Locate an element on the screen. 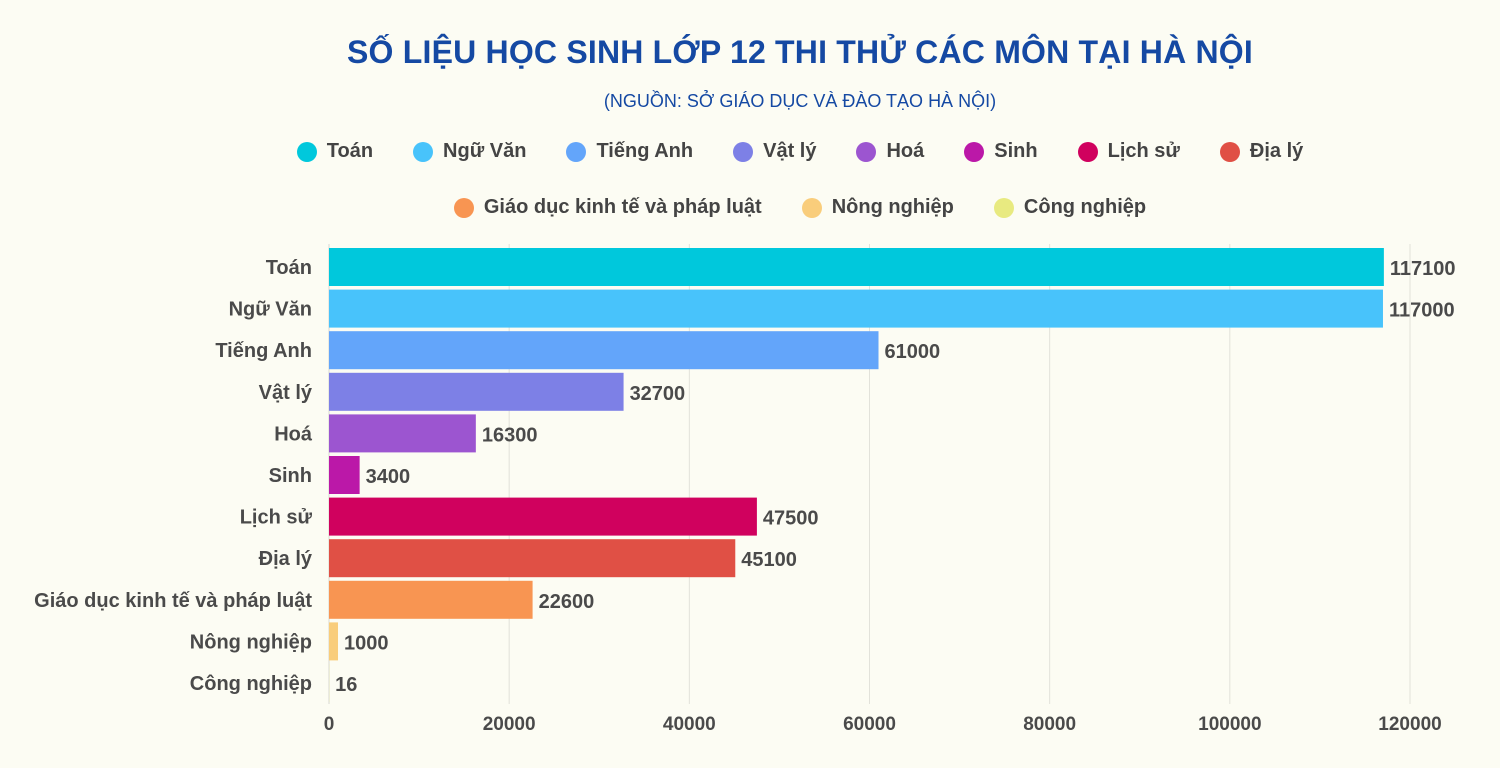 This screenshot has width=1500, height=768. legend-label: Địa lý is located at coordinates (1276, 151).